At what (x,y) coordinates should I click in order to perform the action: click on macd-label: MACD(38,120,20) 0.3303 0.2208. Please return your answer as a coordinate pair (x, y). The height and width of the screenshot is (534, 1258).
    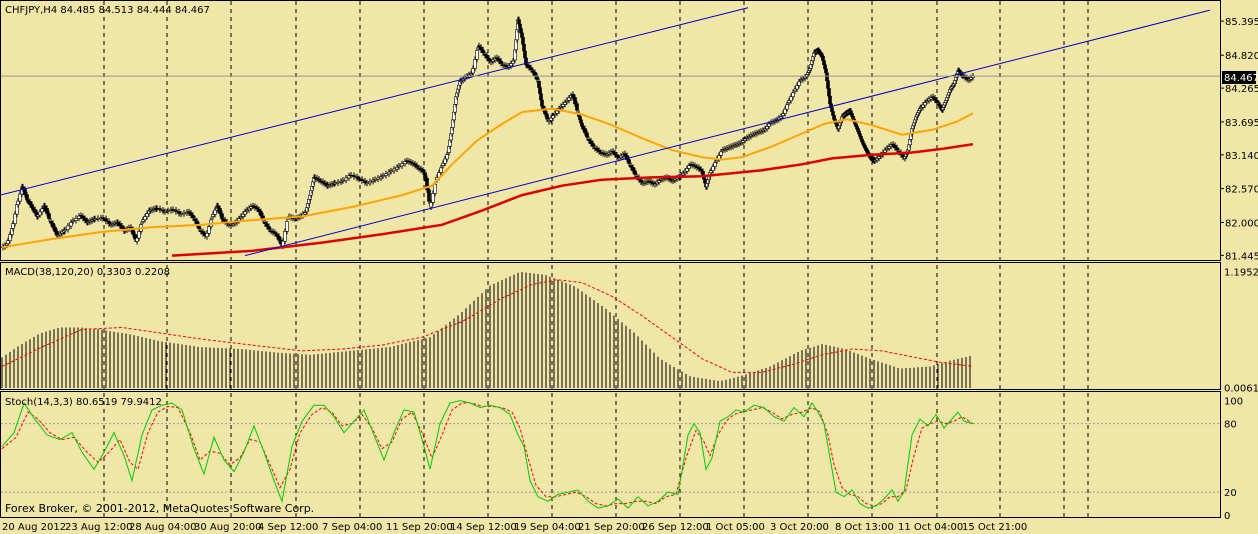
    Looking at the image, I should click on (87, 272).